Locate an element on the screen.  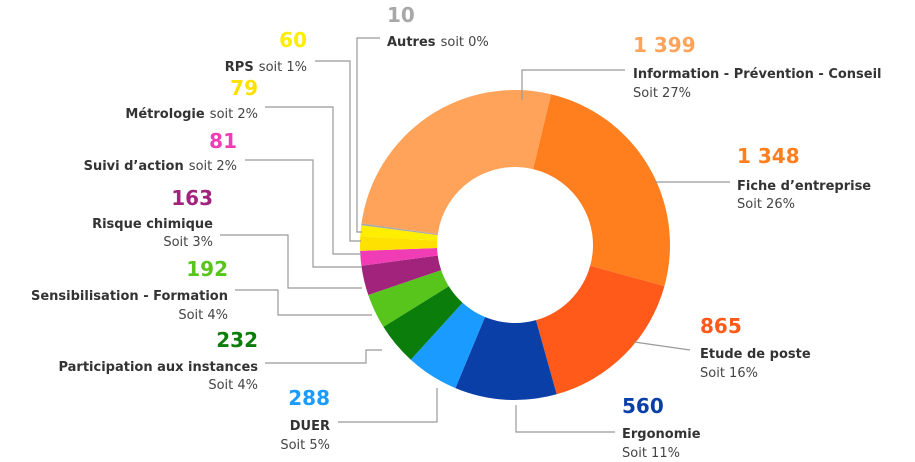
category-name: Fiche d’entreprise is located at coordinates (804, 186).